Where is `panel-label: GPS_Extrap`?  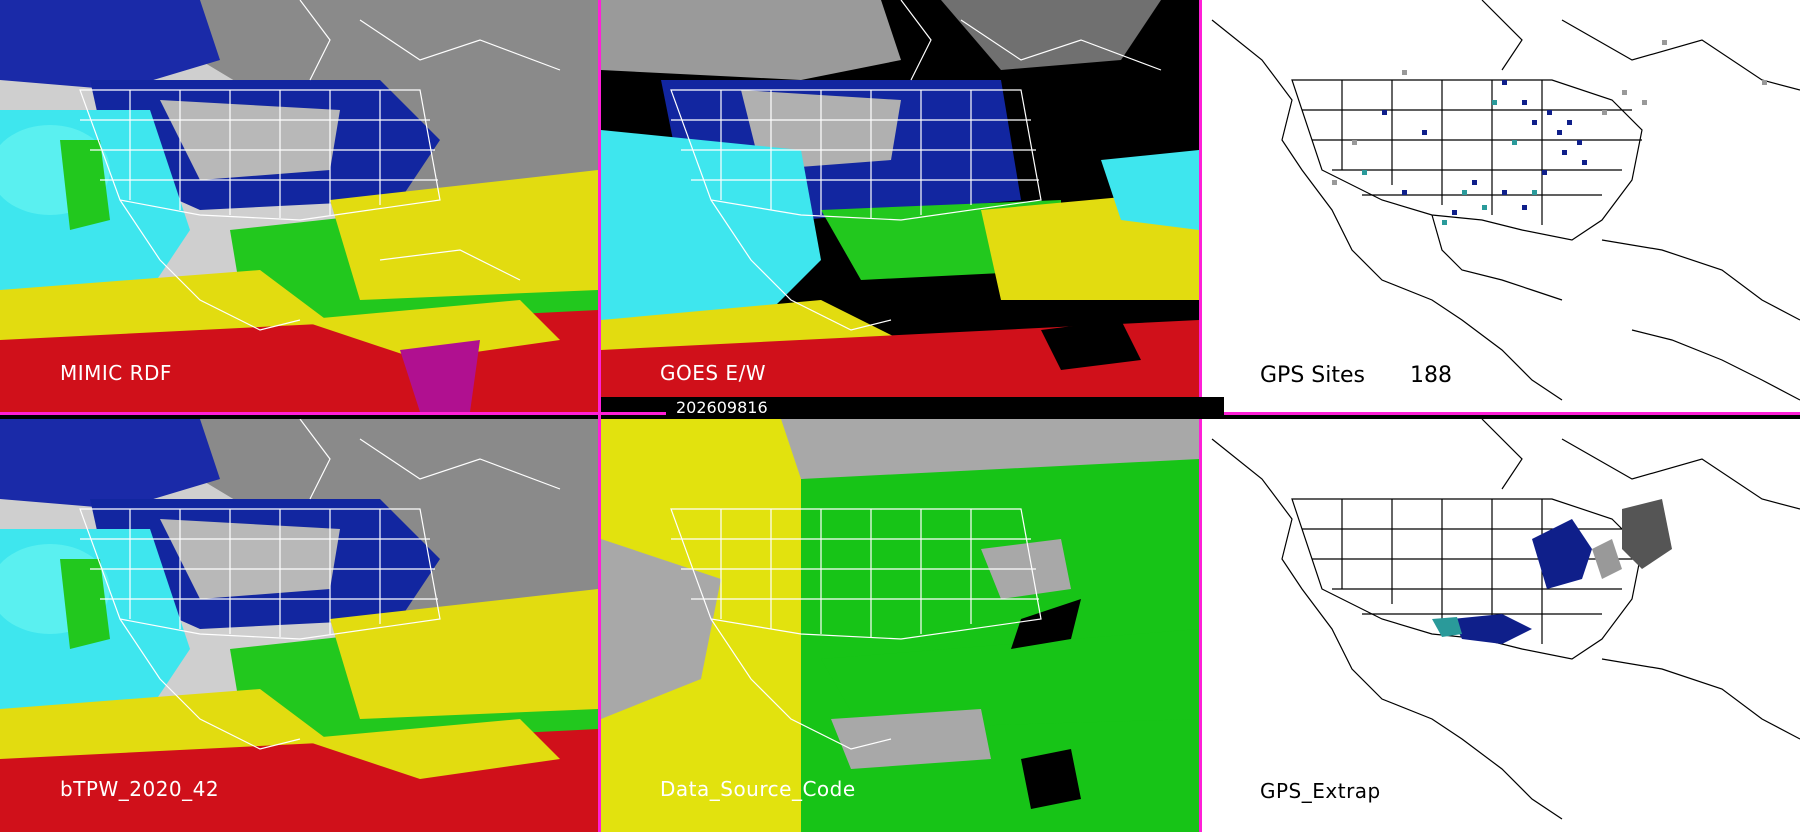
panel-label: GPS_Extrap is located at coordinates (1320, 791).